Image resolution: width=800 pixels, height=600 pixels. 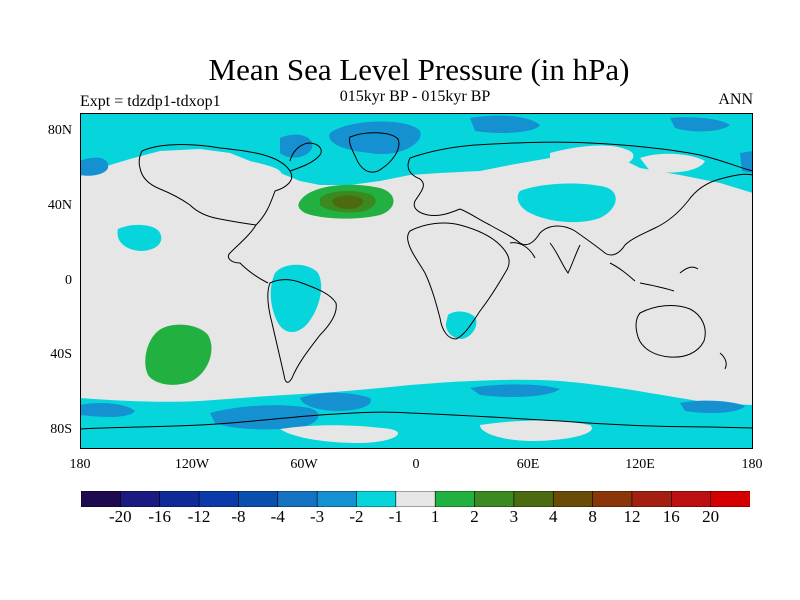 What do you see at coordinates (735, 99) in the screenshot?
I see `season-label: ANN` at bounding box center [735, 99].